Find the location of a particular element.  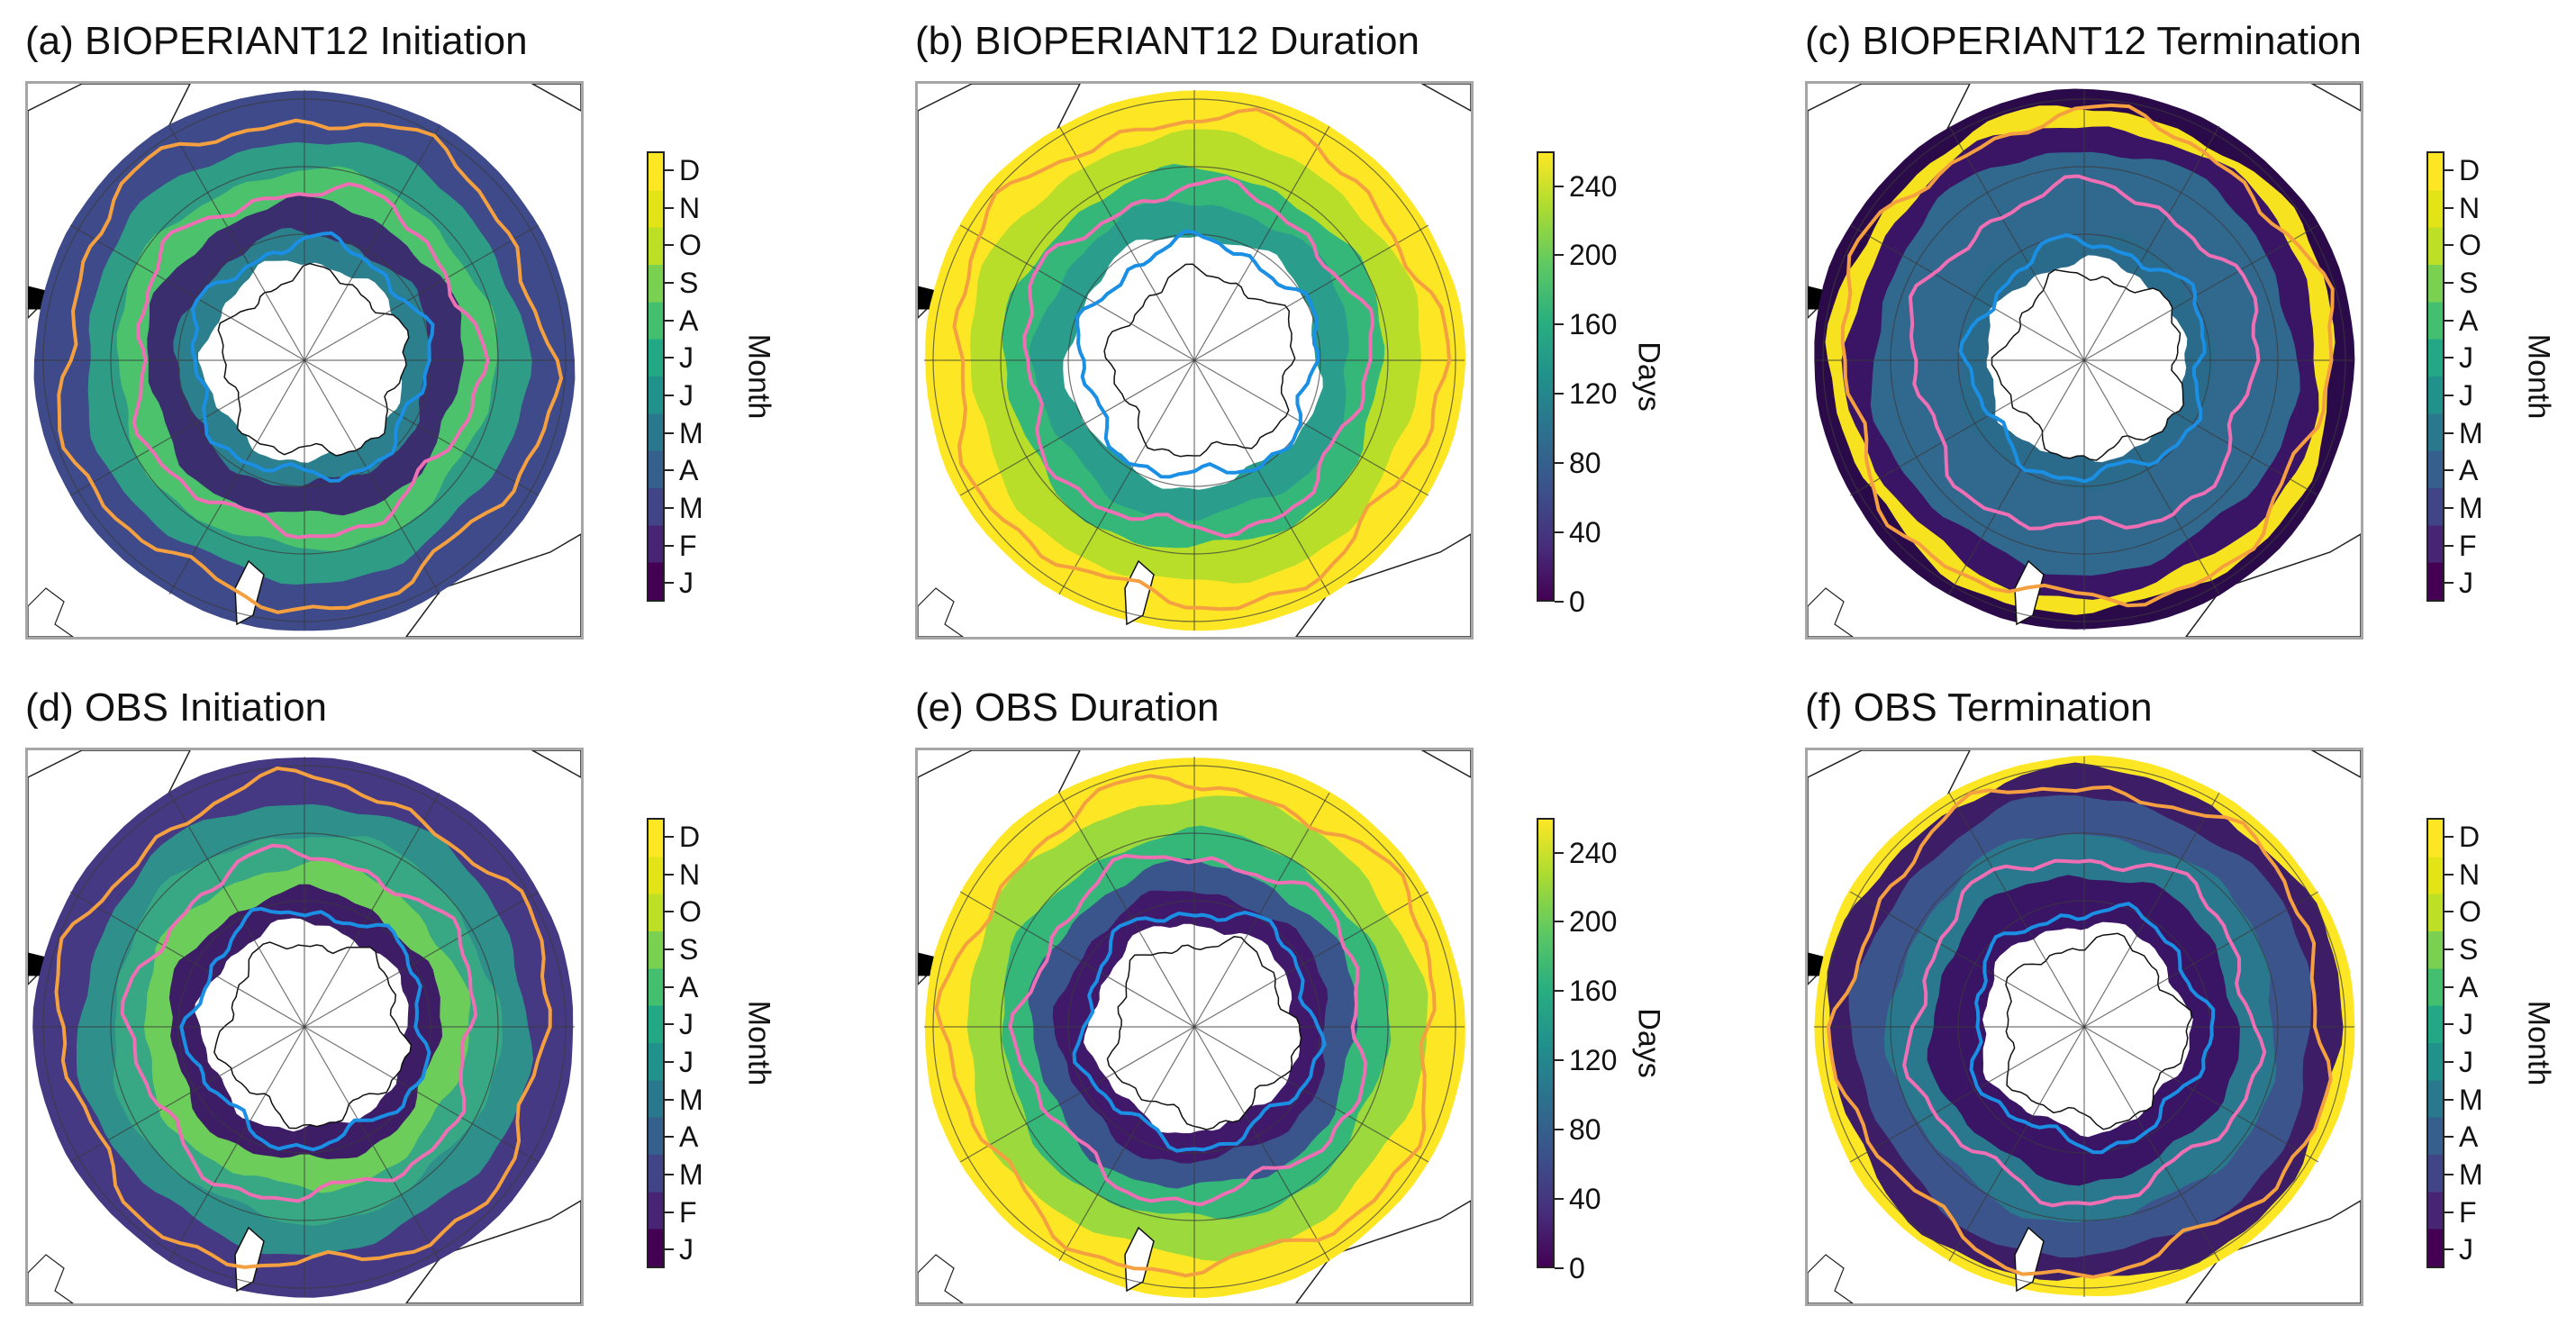

colorbar: 0 40 80 120 160 200 240 Days is located at coordinates (1604, 1051).